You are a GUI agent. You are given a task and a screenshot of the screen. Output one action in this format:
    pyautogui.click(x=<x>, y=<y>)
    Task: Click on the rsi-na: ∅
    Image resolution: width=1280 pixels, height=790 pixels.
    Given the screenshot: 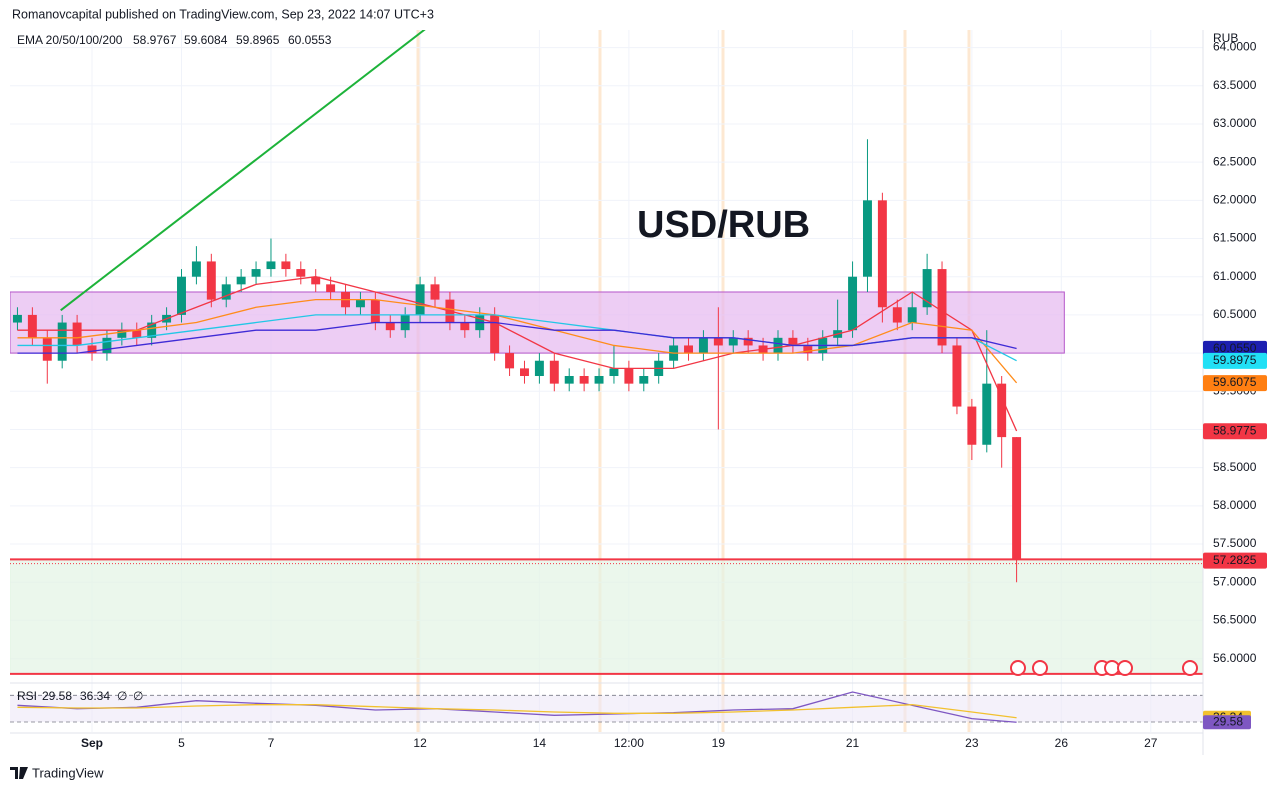 What is the action you would take?
    pyautogui.click(x=122, y=696)
    